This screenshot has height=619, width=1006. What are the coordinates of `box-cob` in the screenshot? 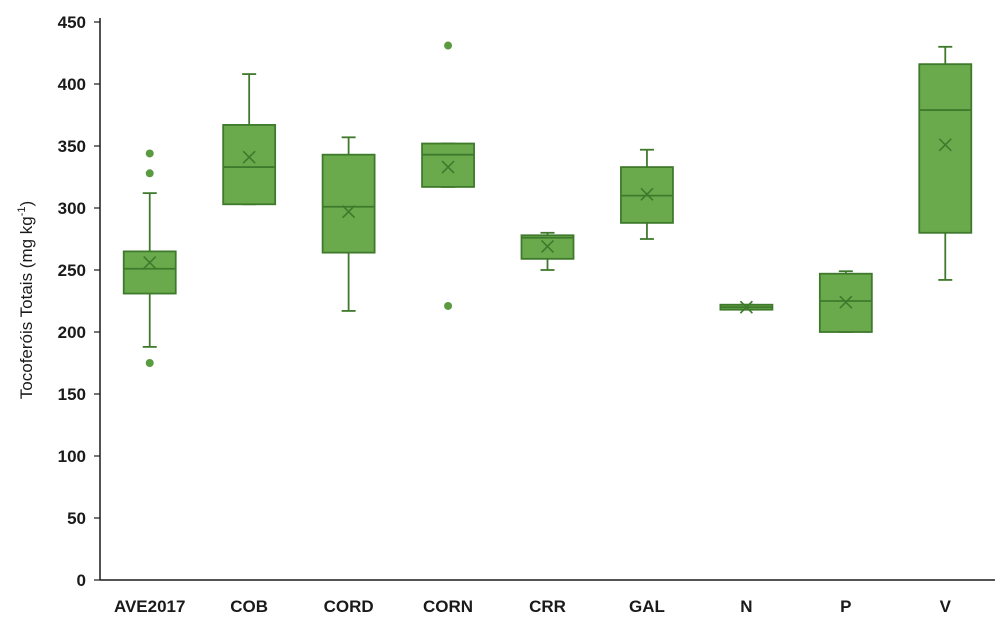 It's located at (249, 139).